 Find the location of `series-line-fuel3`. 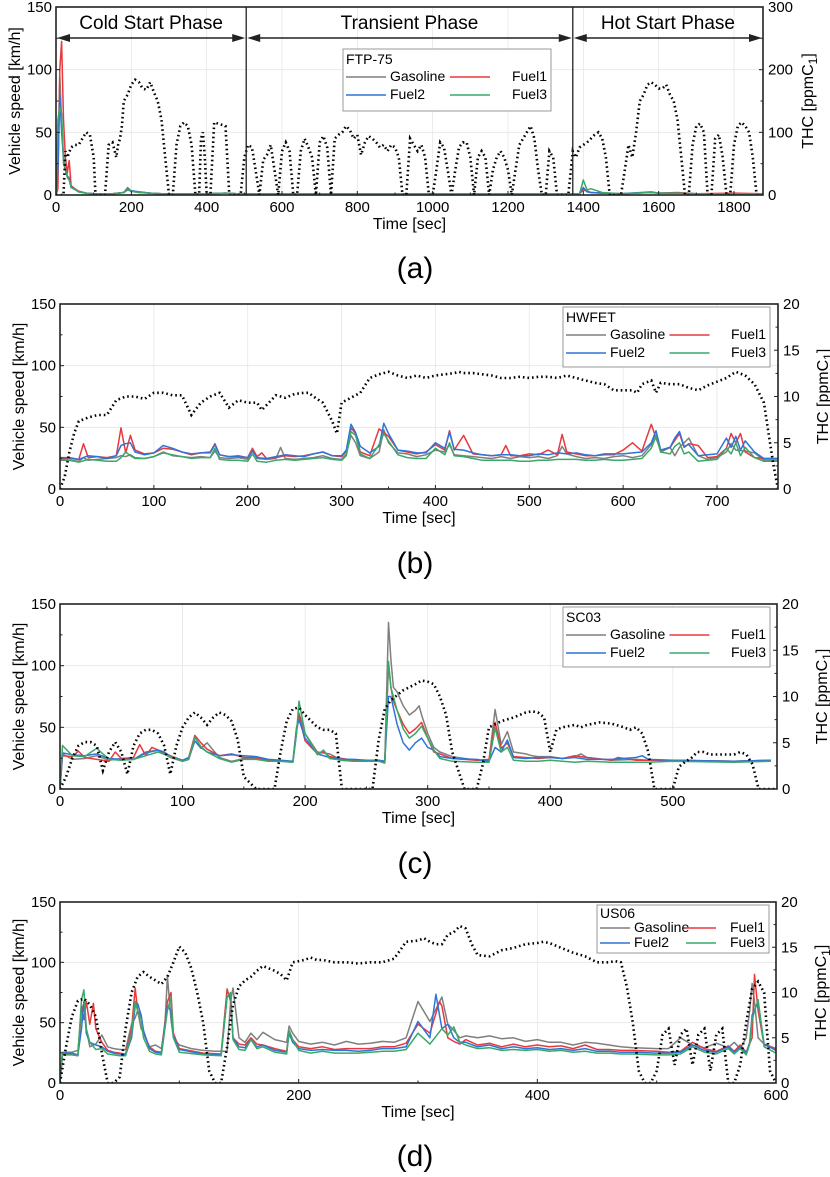

series-line-fuel3 is located at coordinates (419, 446).